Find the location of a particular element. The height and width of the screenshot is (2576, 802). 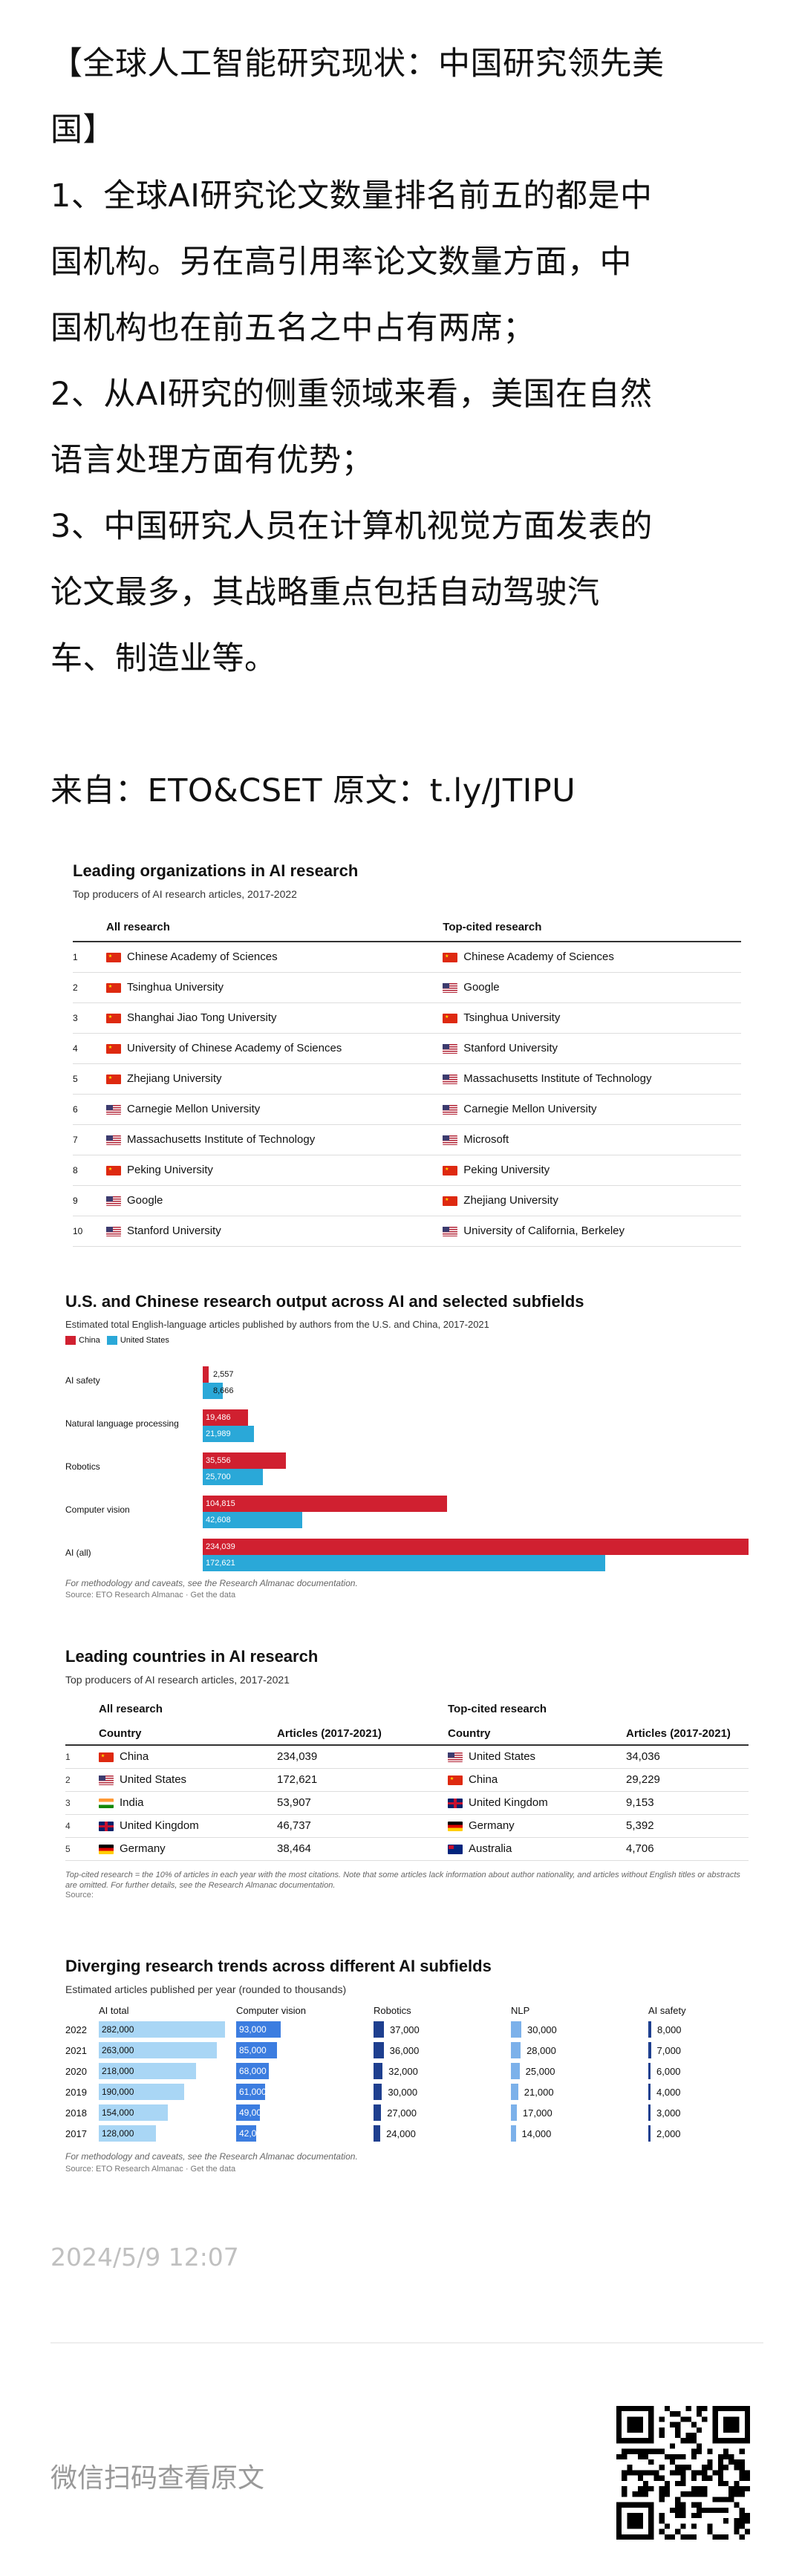

trend-value: 68,000 is located at coordinates (253, 2071).